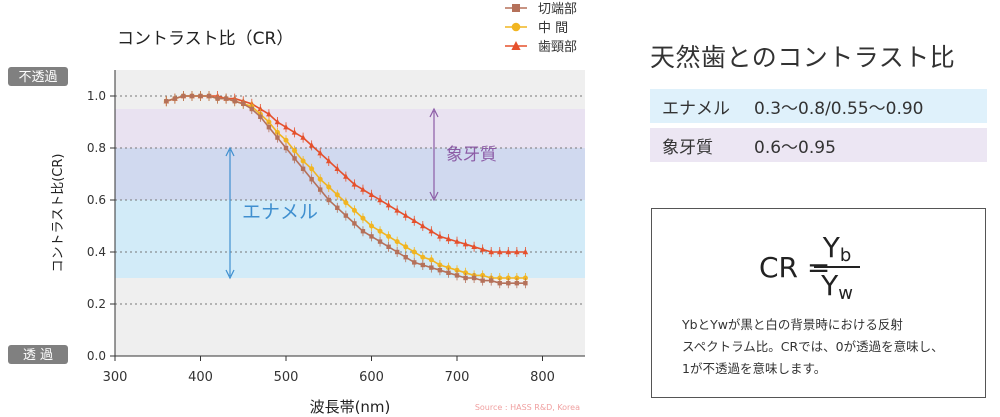  Describe the element at coordinates (37, 77) in the screenshot. I see `opaque-label: 不透過` at that location.